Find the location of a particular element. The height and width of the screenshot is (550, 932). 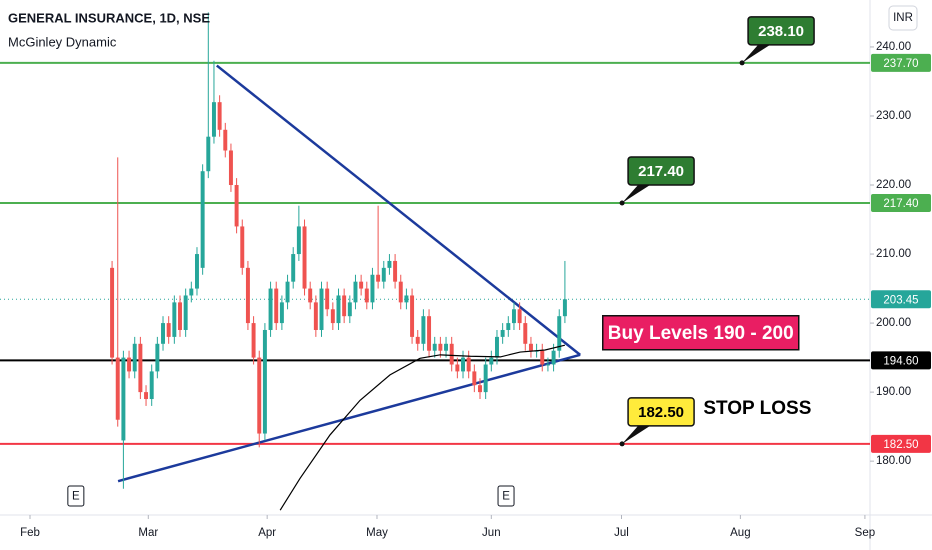

x-tick-label: Aug is located at coordinates (740, 533).